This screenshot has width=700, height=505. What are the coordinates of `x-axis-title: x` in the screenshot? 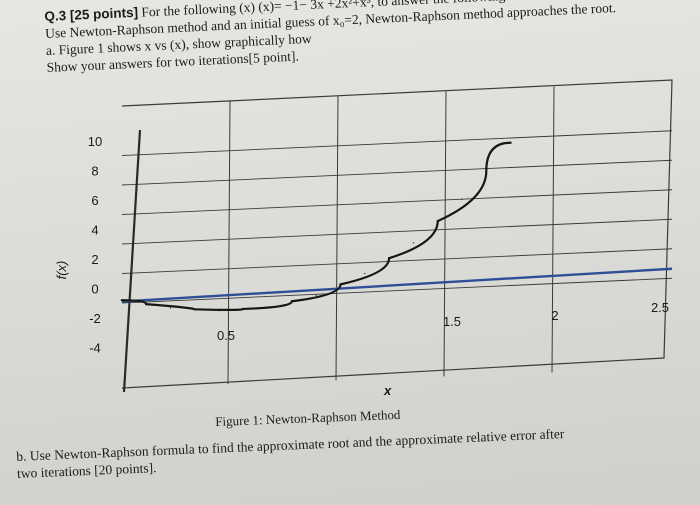 It's located at (387, 390).